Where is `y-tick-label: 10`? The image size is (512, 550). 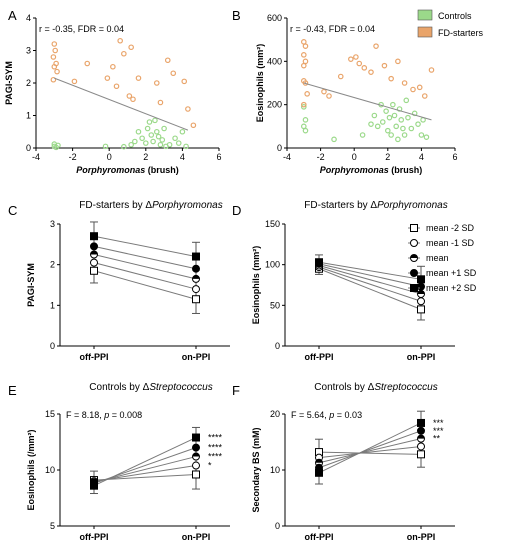 y-tick-label: 10 is located at coordinates (50, 470).